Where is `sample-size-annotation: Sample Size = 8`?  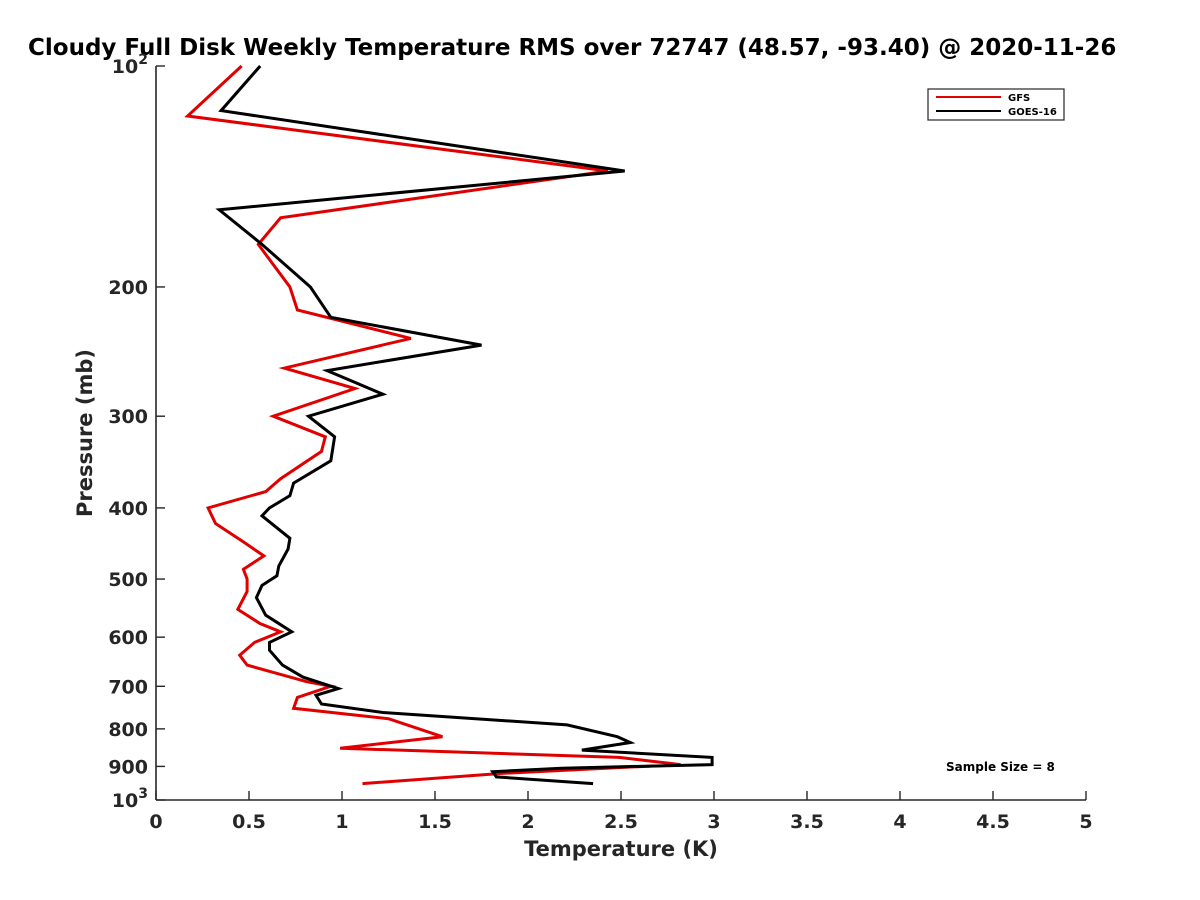 sample-size-annotation: Sample Size = 8 is located at coordinates (1000, 767).